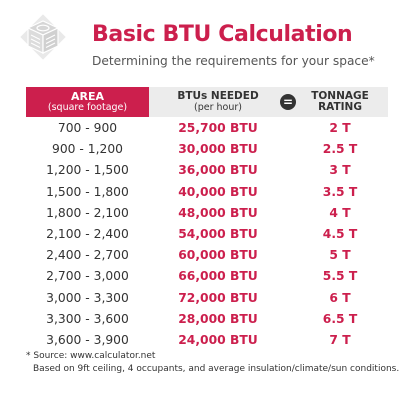 This screenshot has width=410, height=400. I want to click on area-cell: 1,500 - 1,800, so click(87, 191).